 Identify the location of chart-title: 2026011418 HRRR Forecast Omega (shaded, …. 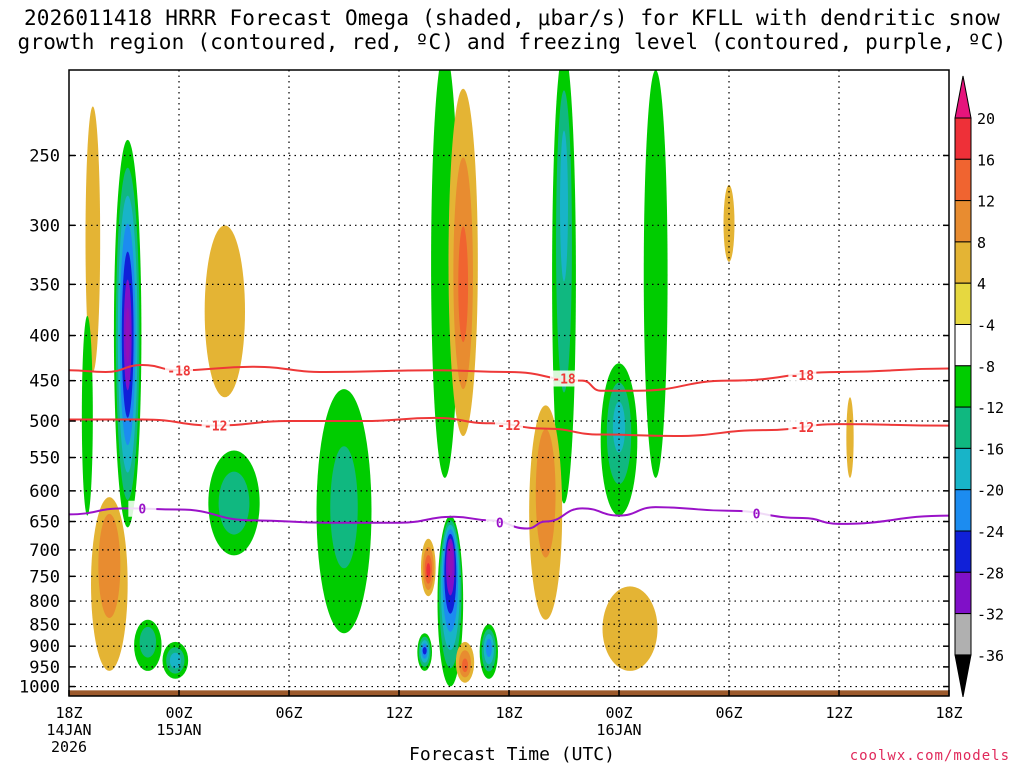
(512, 30).